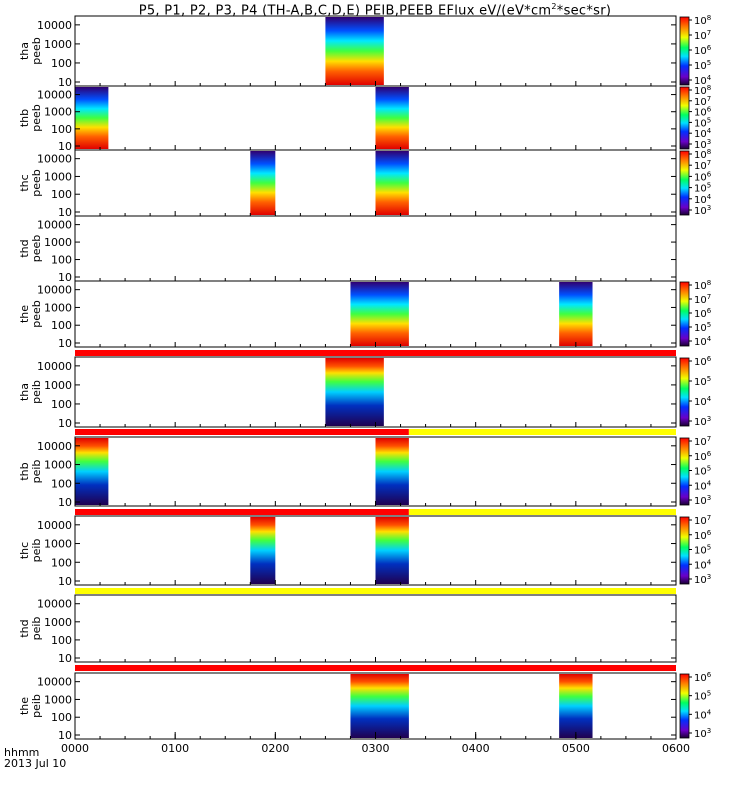 This screenshot has height=800, width=750. I want to click on x-axis-label: hhmm, so click(22, 752).